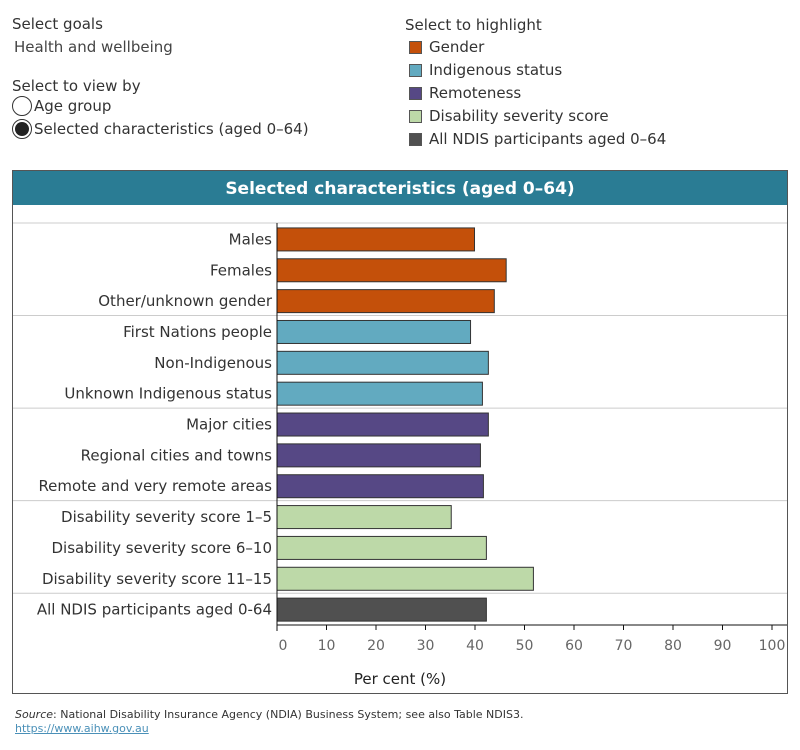 Image resolution: width=800 pixels, height=750 pixels. Describe the element at coordinates (155, 486) in the screenshot. I see `category-label: Remote and very remote areas` at that location.